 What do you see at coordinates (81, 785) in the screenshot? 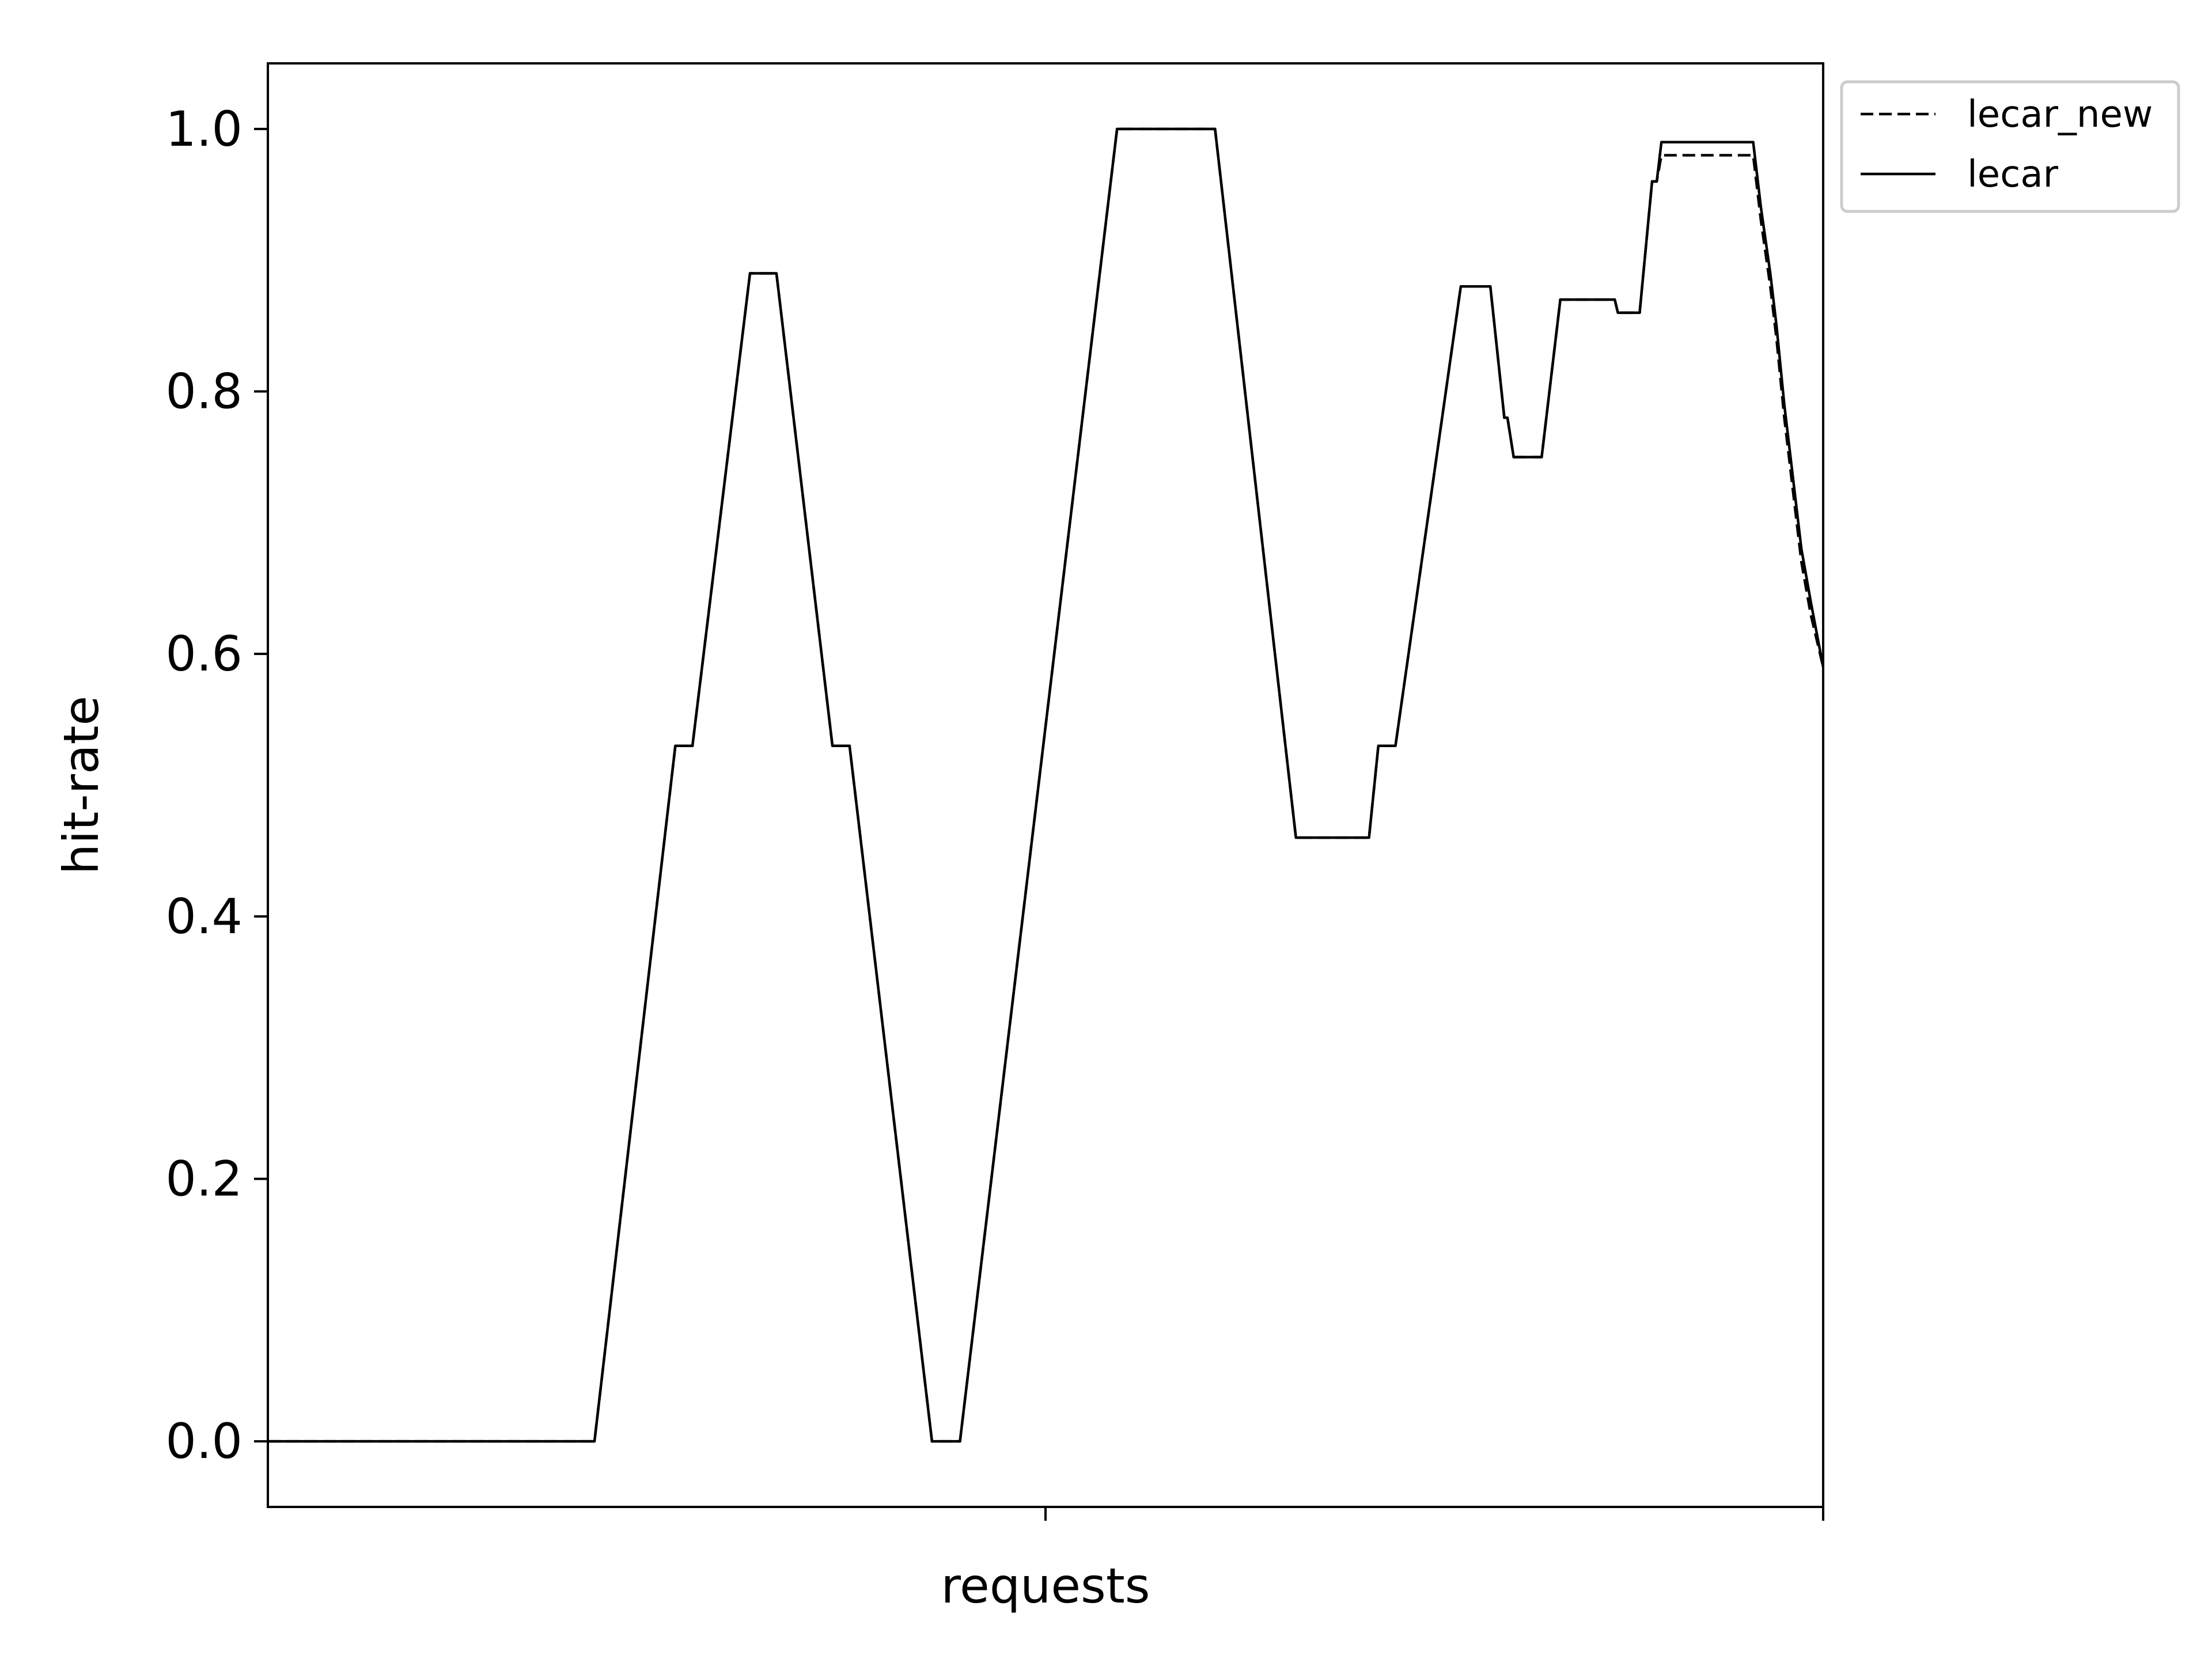
I see `y-axis-label: hit-rate` at bounding box center [81, 785].